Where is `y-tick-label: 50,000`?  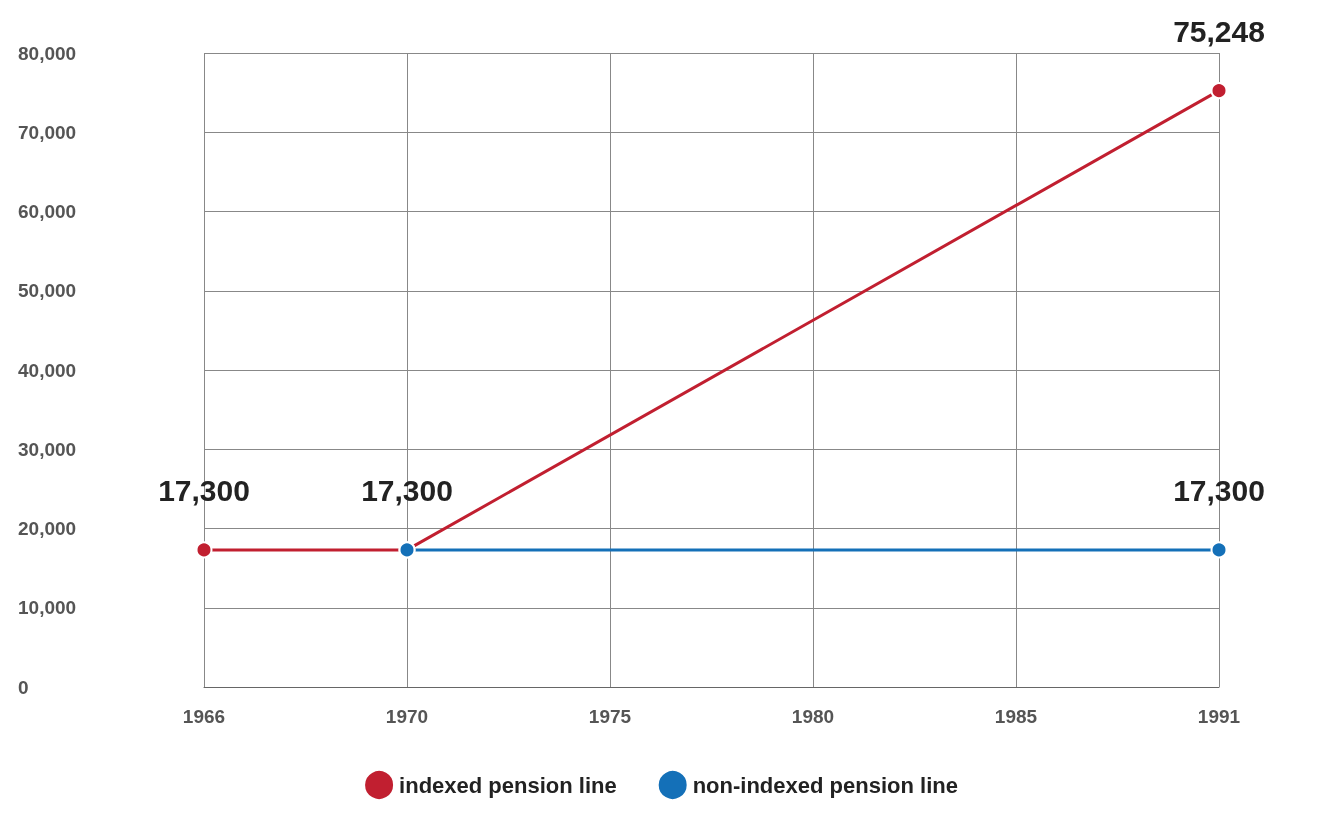 y-tick-label: 50,000 is located at coordinates (47, 291).